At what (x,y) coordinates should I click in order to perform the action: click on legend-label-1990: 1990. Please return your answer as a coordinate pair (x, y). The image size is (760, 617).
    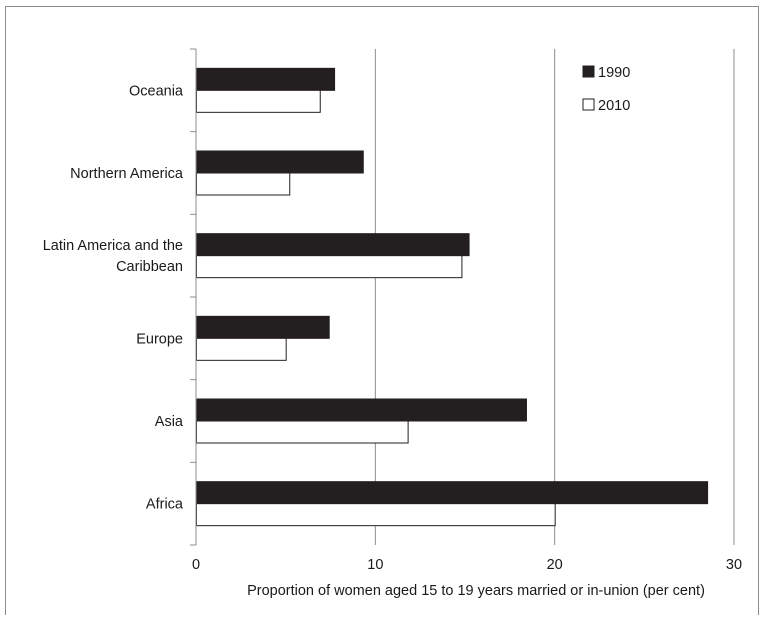
    Looking at the image, I should click on (614, 73).